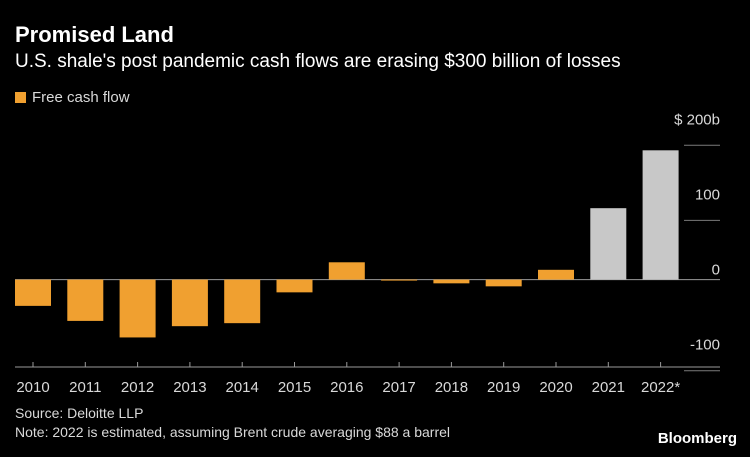 The width and height of the screenshot is (750, 457). I want to click on x-tick-label: 2019, so click(503, 387).